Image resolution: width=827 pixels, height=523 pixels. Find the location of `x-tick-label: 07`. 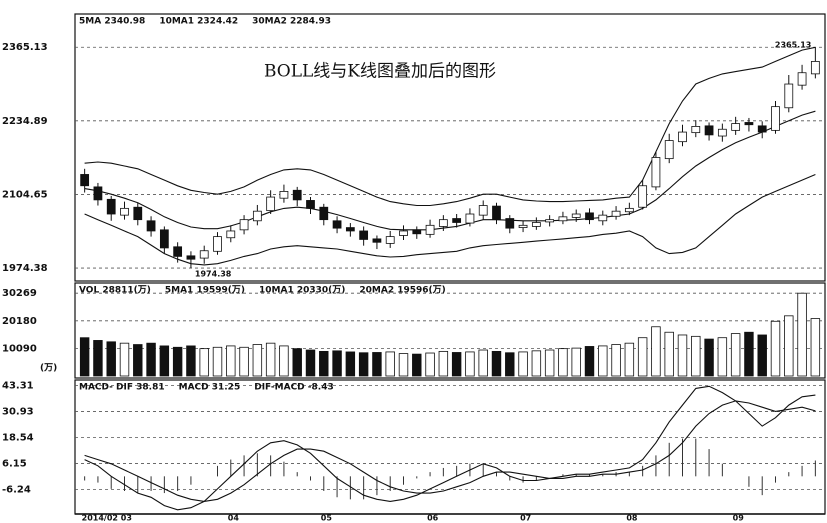

x-tick-label: 07 is located at coordinates (525, 518).